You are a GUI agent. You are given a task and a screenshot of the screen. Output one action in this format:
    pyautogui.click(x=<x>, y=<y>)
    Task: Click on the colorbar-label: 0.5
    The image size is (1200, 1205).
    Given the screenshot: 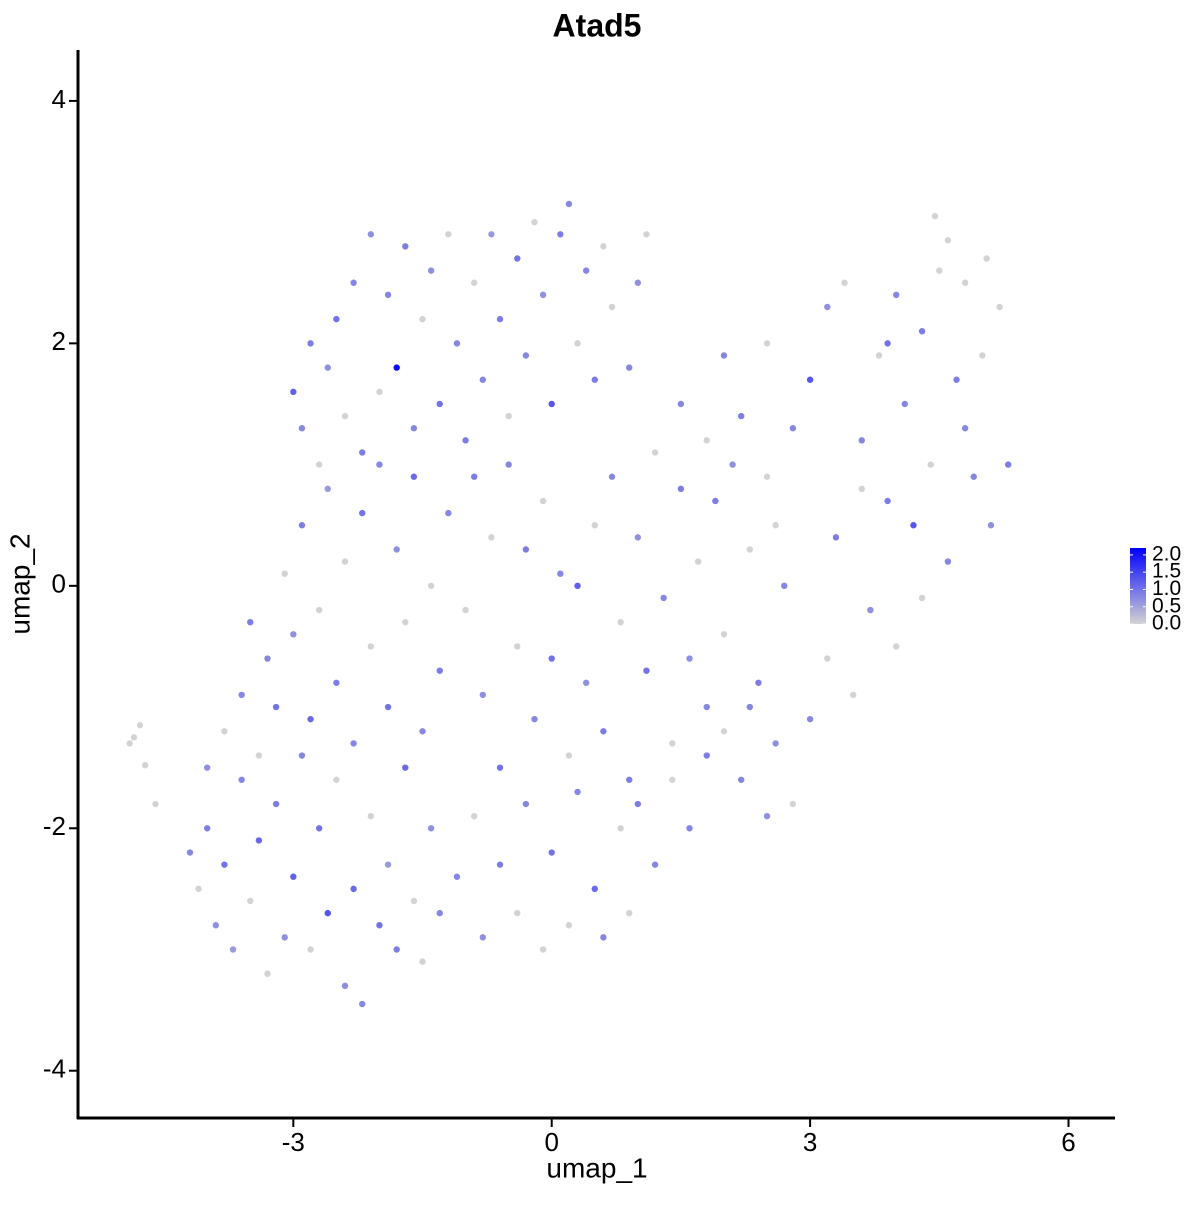 What is the action you would take?
    pyautogui.click(x=1166, y=605)
    